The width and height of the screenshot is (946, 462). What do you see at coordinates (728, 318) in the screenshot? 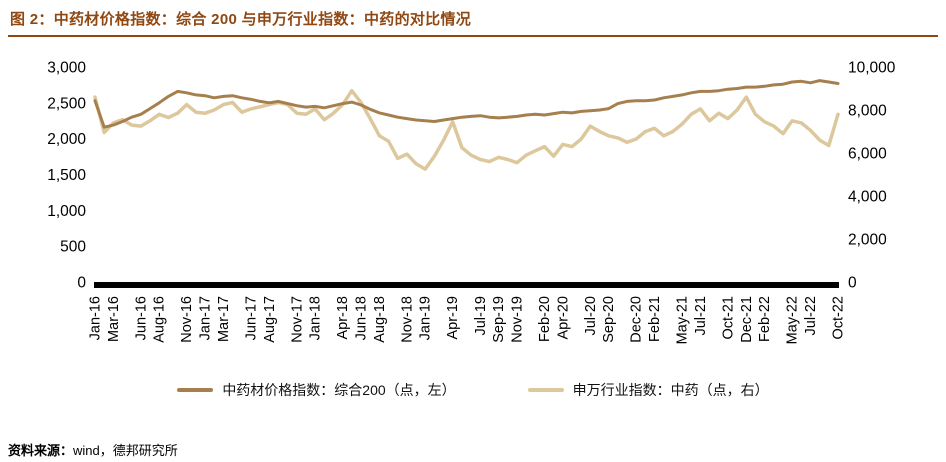
I see `x-axis-tick-label: Oct-21` at bounding box center [728, 318].